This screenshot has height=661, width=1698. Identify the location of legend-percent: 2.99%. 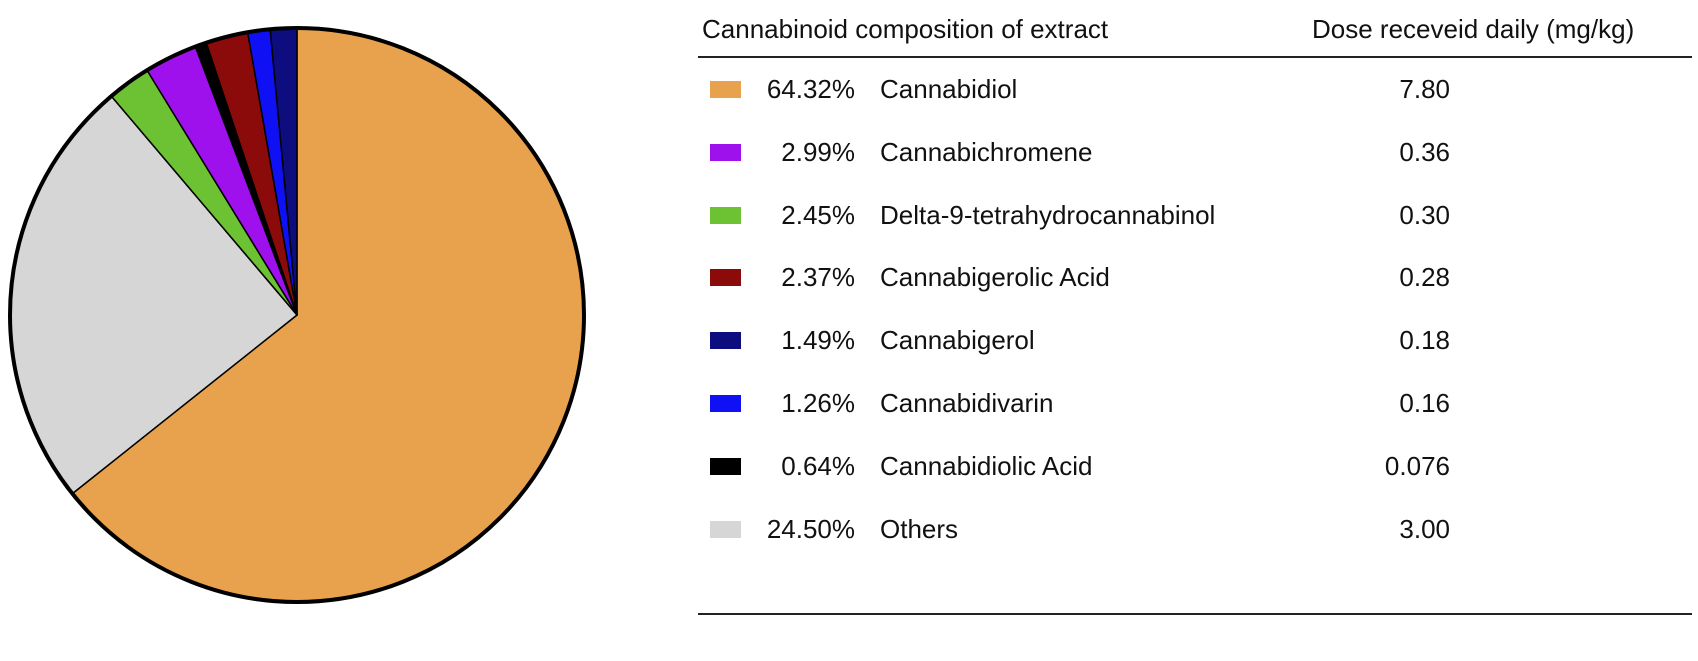
(818, 151).